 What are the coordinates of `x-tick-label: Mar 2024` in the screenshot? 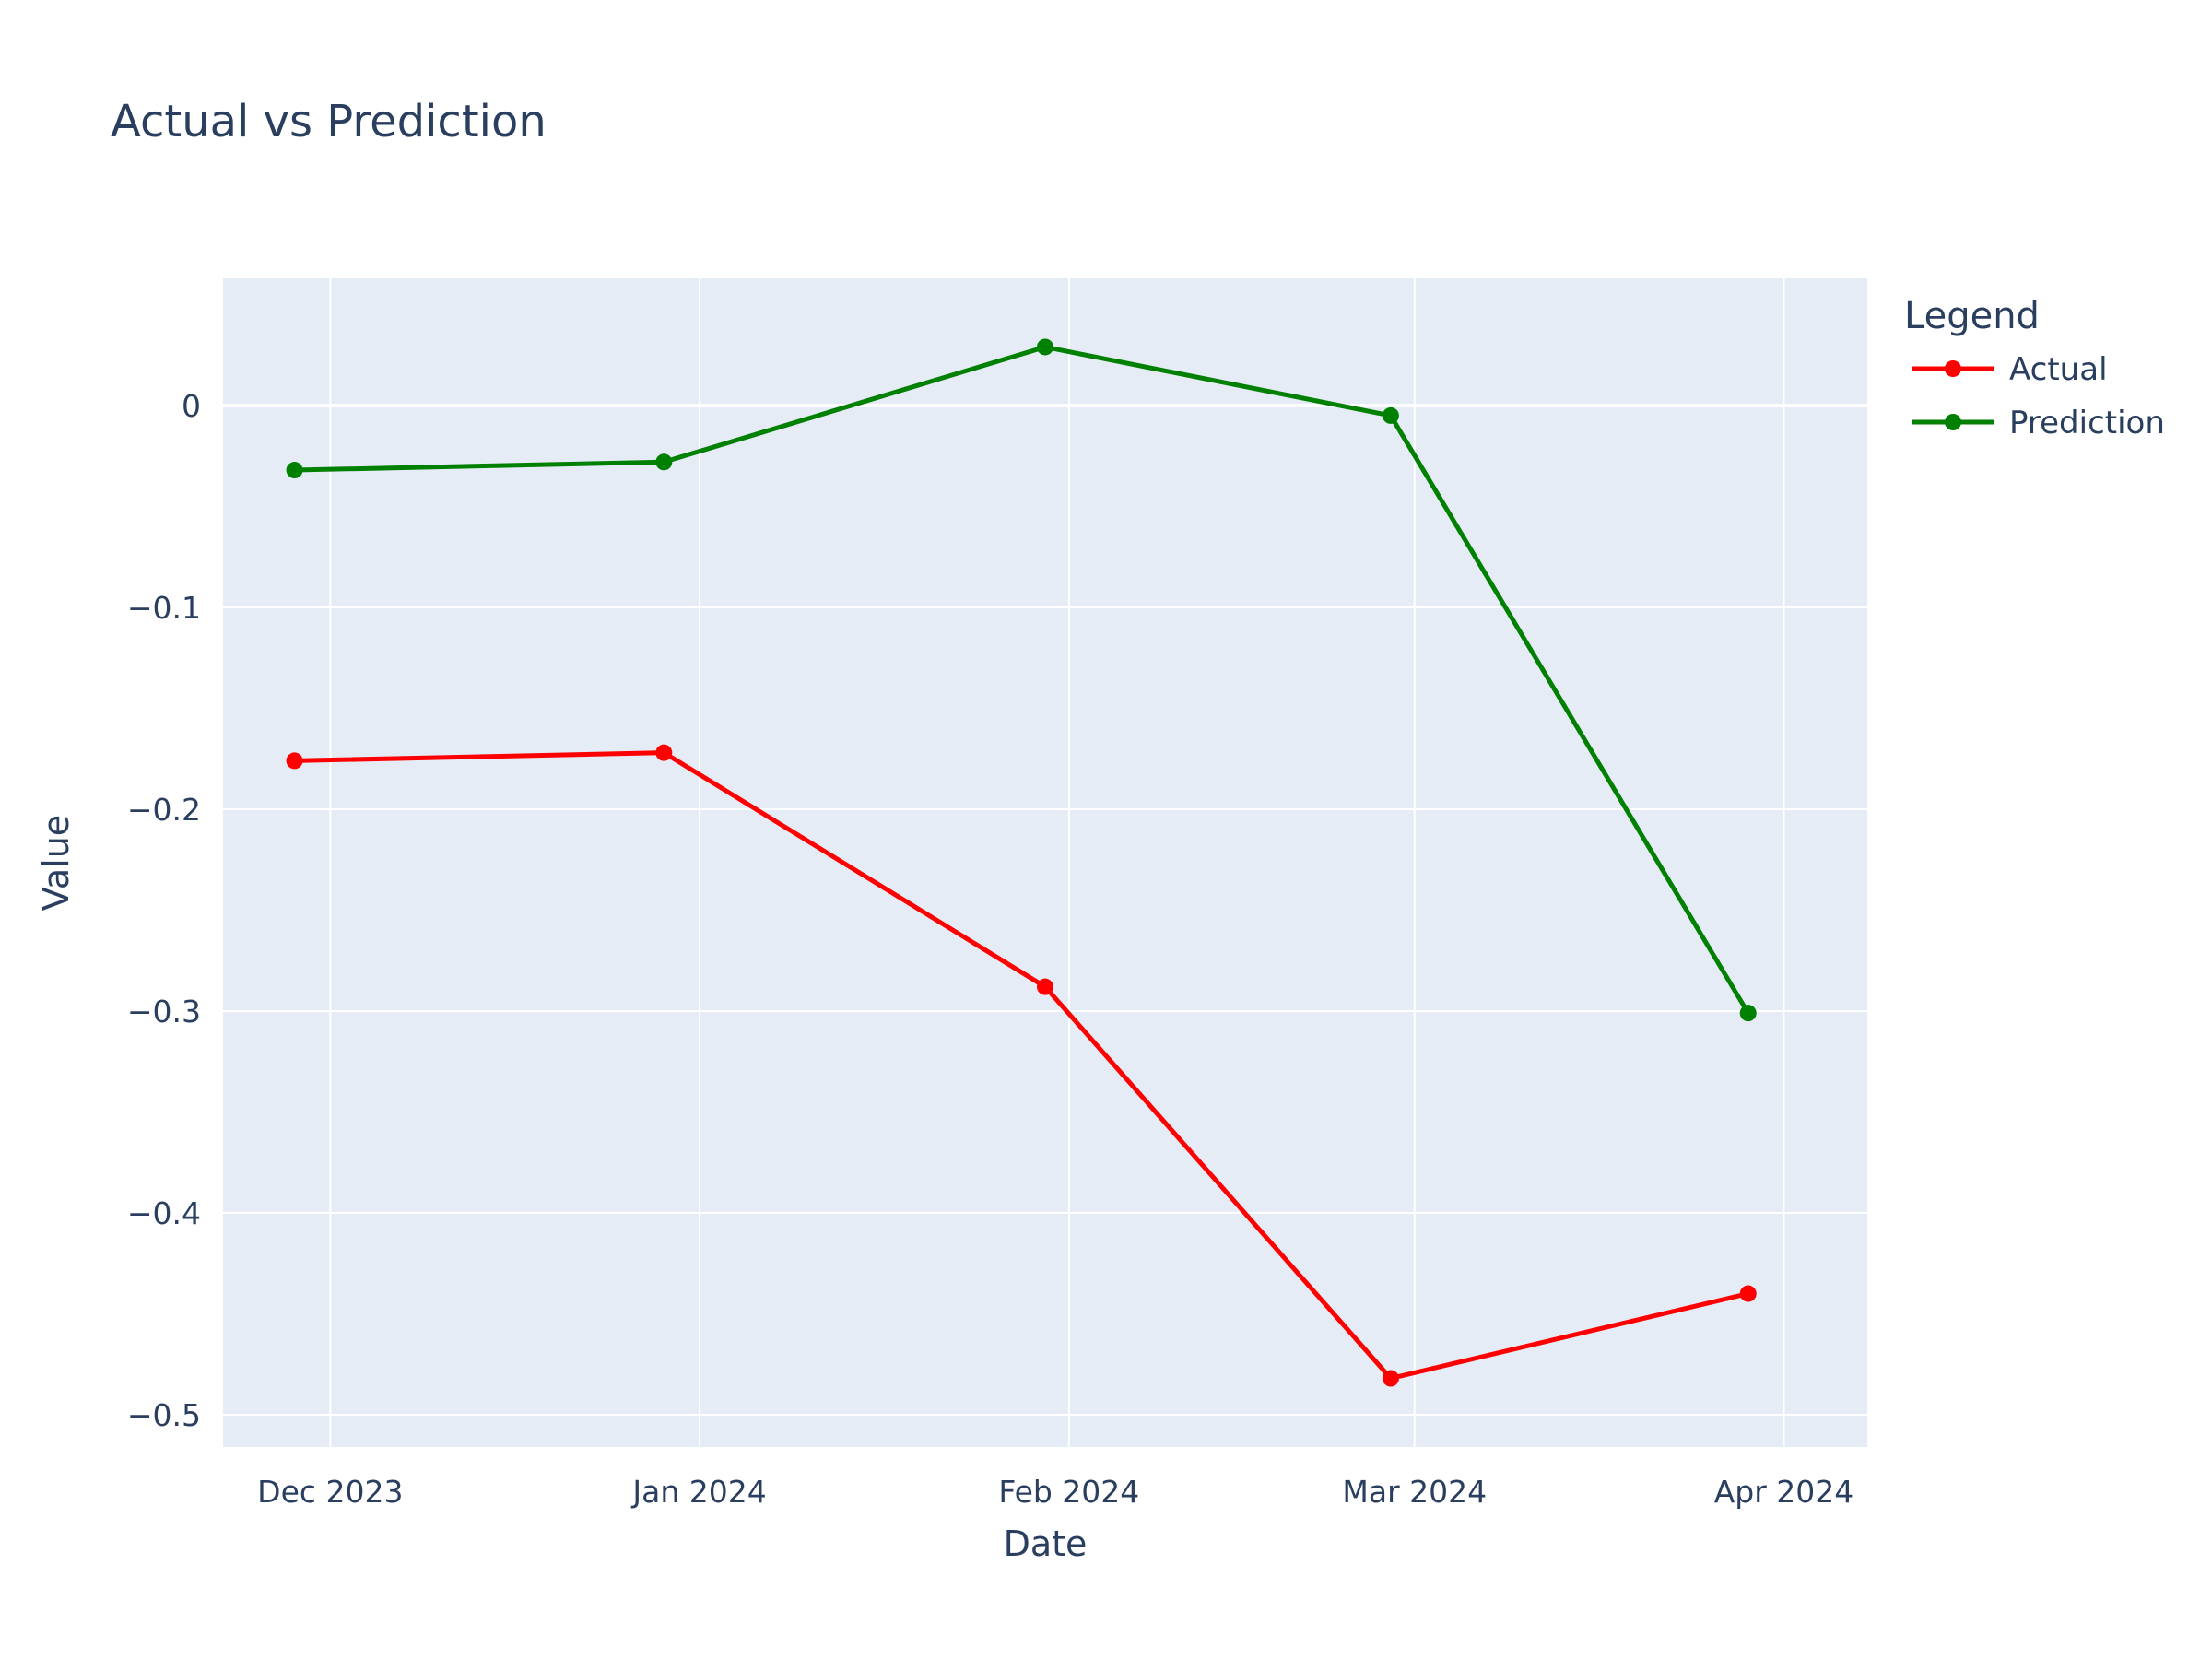 It's located at (1414, 1492).